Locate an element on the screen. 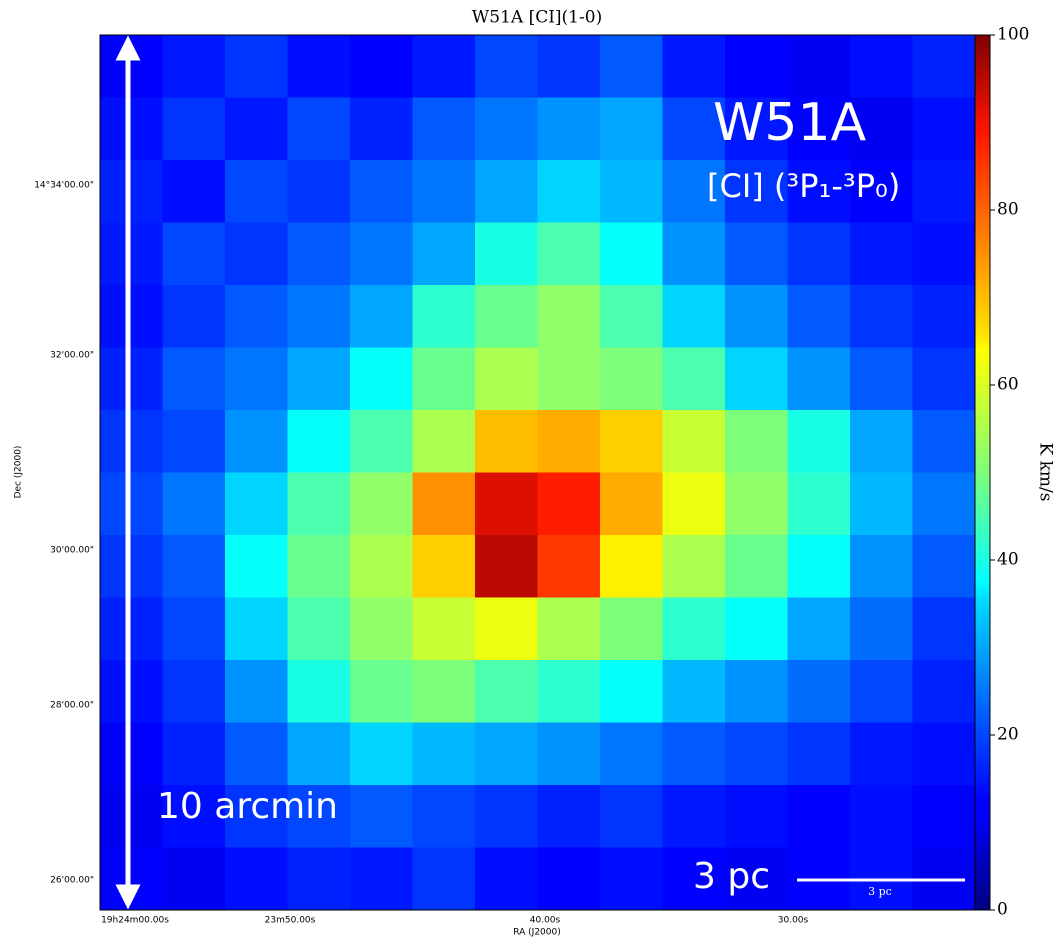 Image resolution: width=1056 pixels, height=939 pixels. colorbar-tick-label: 20 is located at coordinates (1008, 735).